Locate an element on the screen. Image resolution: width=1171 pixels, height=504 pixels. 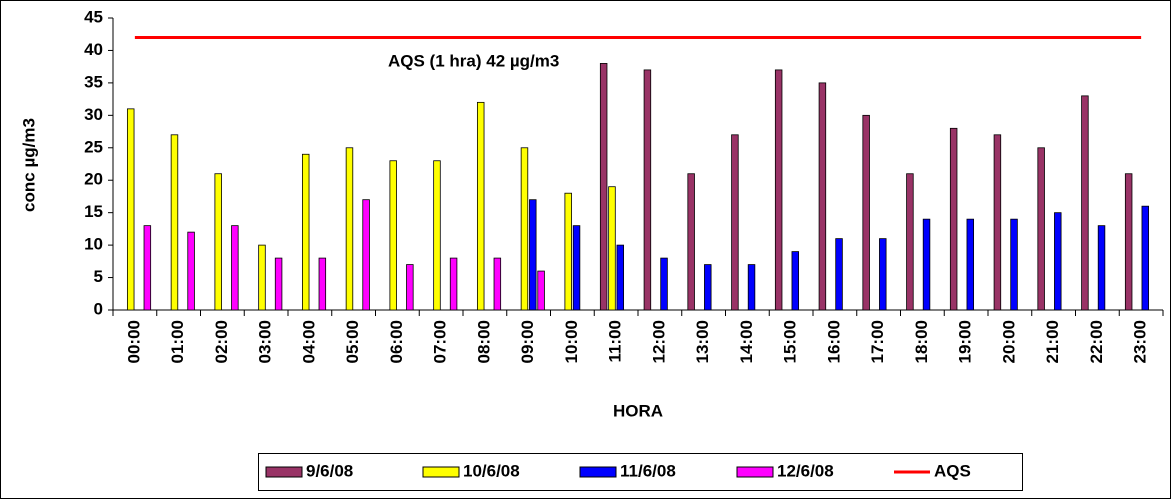
y-tick-label: 45 is located at coordinates (93, 16).